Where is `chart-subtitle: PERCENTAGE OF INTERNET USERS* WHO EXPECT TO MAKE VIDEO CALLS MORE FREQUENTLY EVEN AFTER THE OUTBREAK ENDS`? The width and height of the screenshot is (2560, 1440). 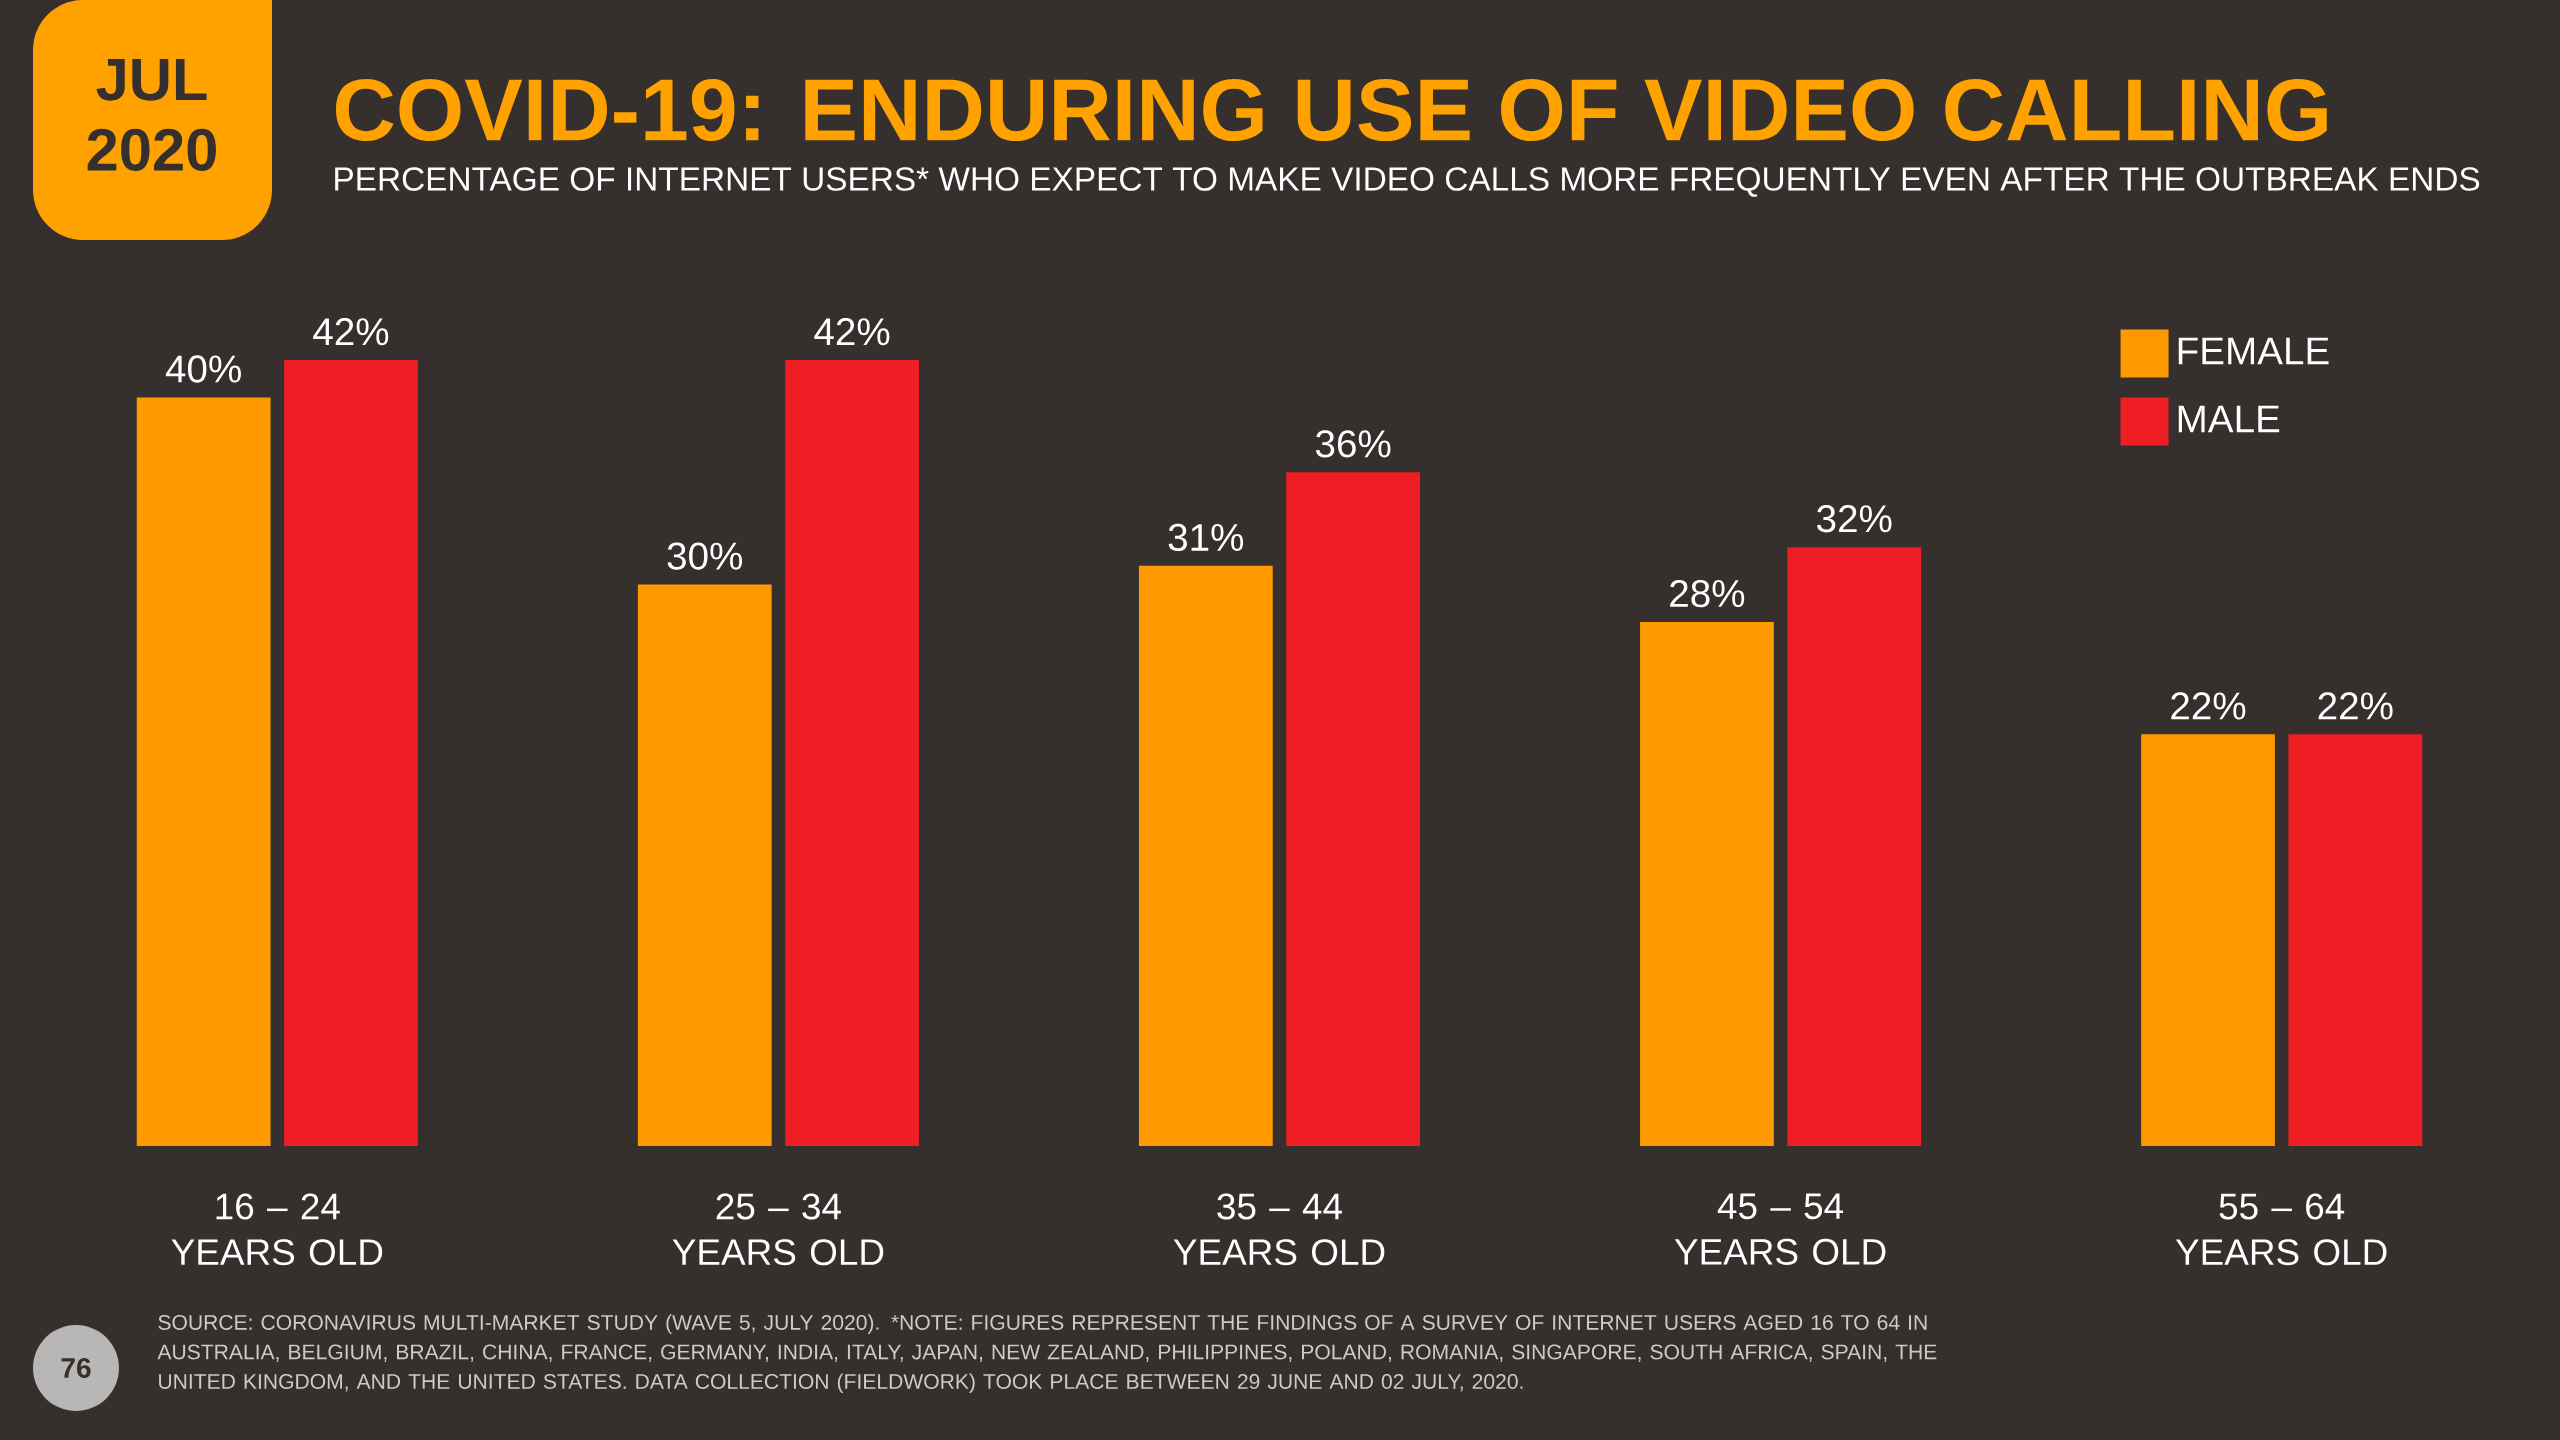
chart-subtitle: PERCENTAGE OF INTERNET USERS* WHO EXPECT TO MAKE VIDEO CALLS MORE FREQUENTLY EVEN AFTER THE OUTBREAK ENDS is located at coordinates (1407, 182).